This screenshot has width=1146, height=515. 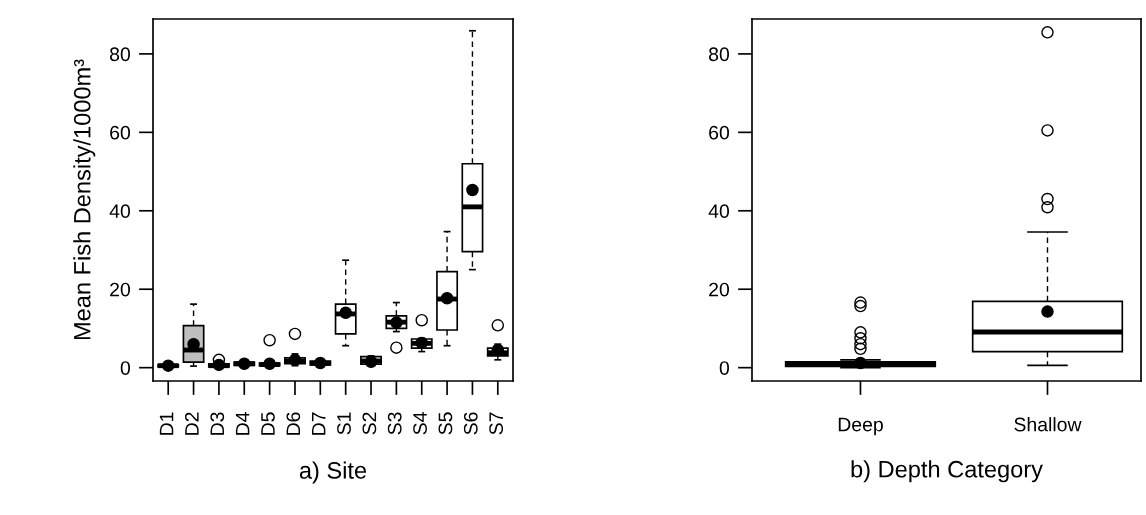 What do you see at coordinates (268, 423) in the screenshot?
I see `x-tick-label: D5` at bounding box center [268, 423].